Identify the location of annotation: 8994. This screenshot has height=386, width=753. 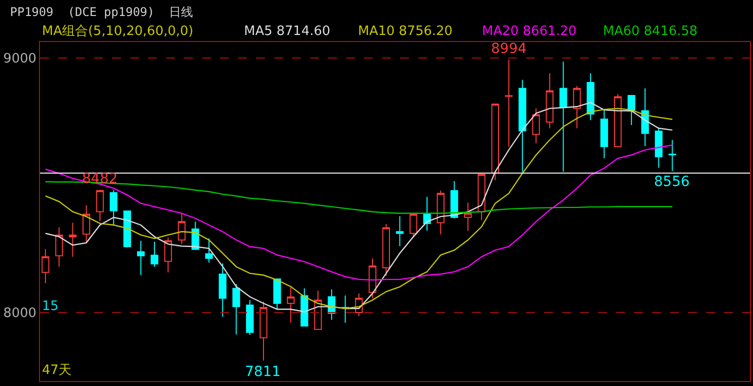
(509, 49).